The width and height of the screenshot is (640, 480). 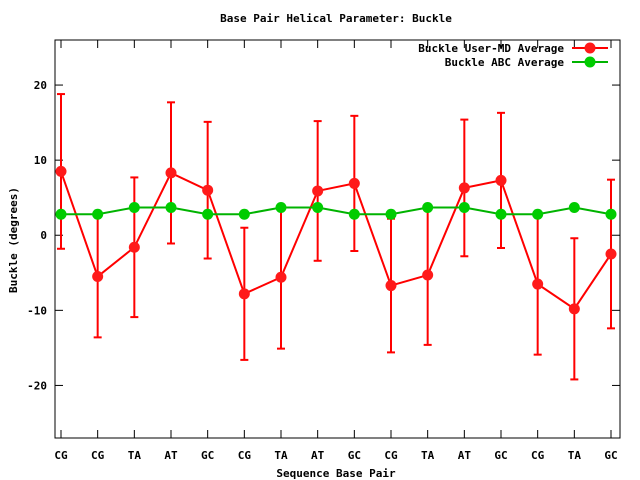 I want to click on y-axis-label: Buckle (degrees), so click(x=13, y=240).